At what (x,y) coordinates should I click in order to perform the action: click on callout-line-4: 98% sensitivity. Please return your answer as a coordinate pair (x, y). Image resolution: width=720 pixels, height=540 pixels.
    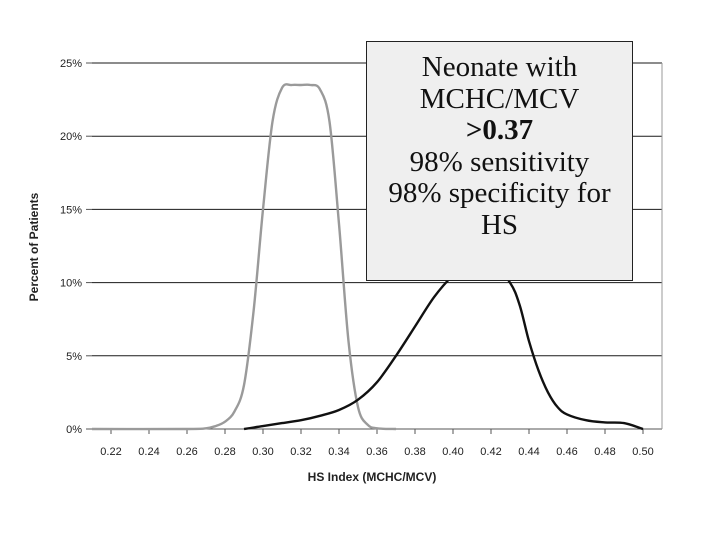
    Looking at the image, I should click on (499, 161).